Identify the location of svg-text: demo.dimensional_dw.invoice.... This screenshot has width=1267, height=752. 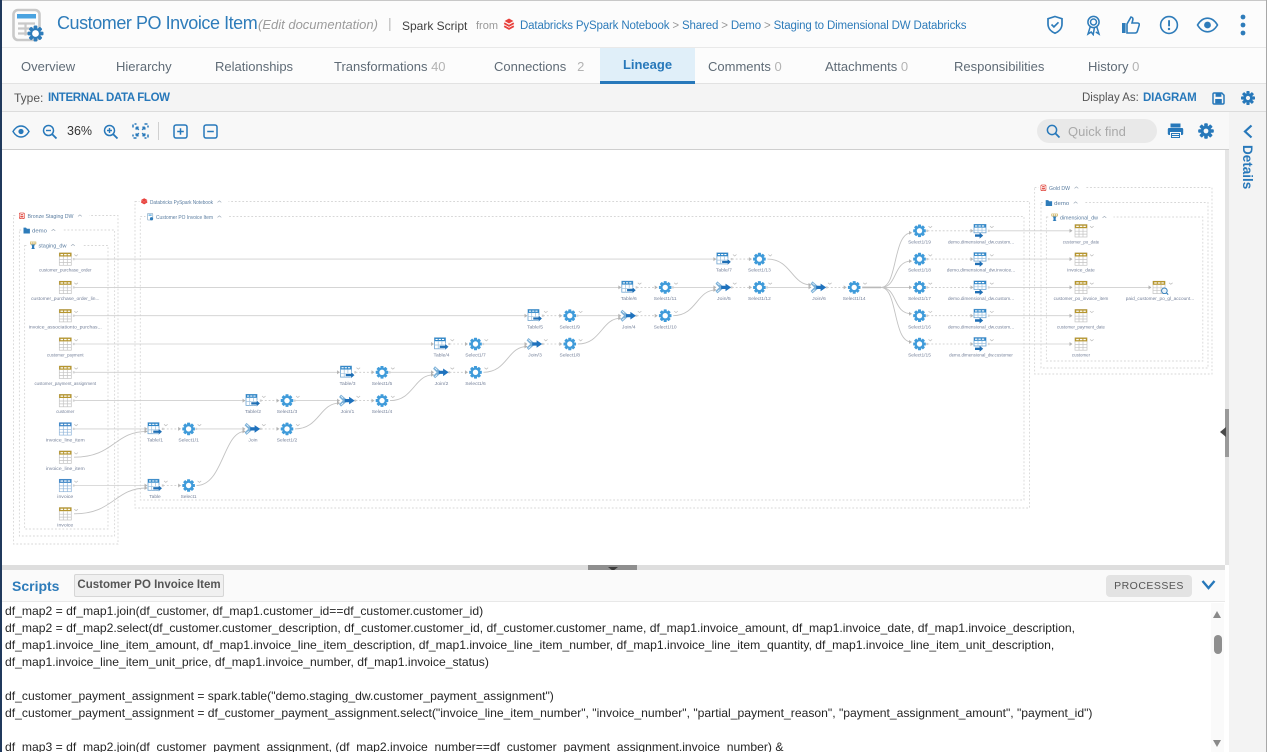
(981, 270).